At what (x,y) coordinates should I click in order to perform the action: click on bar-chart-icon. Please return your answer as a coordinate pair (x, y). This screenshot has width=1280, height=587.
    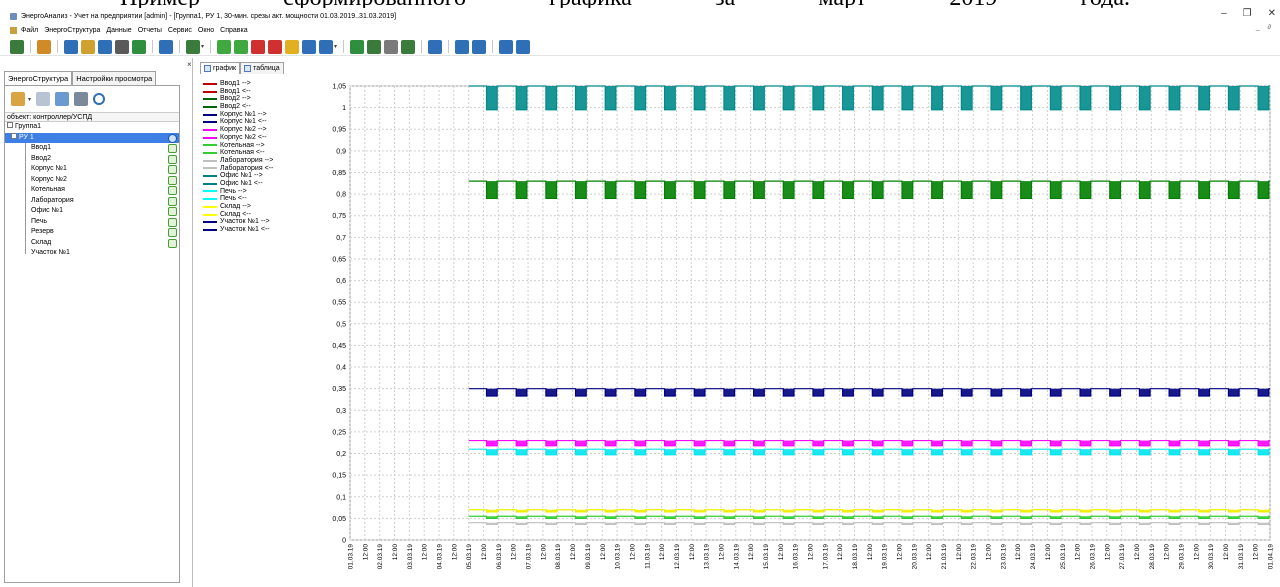
    Looking at the image, I should click on (224, 46).